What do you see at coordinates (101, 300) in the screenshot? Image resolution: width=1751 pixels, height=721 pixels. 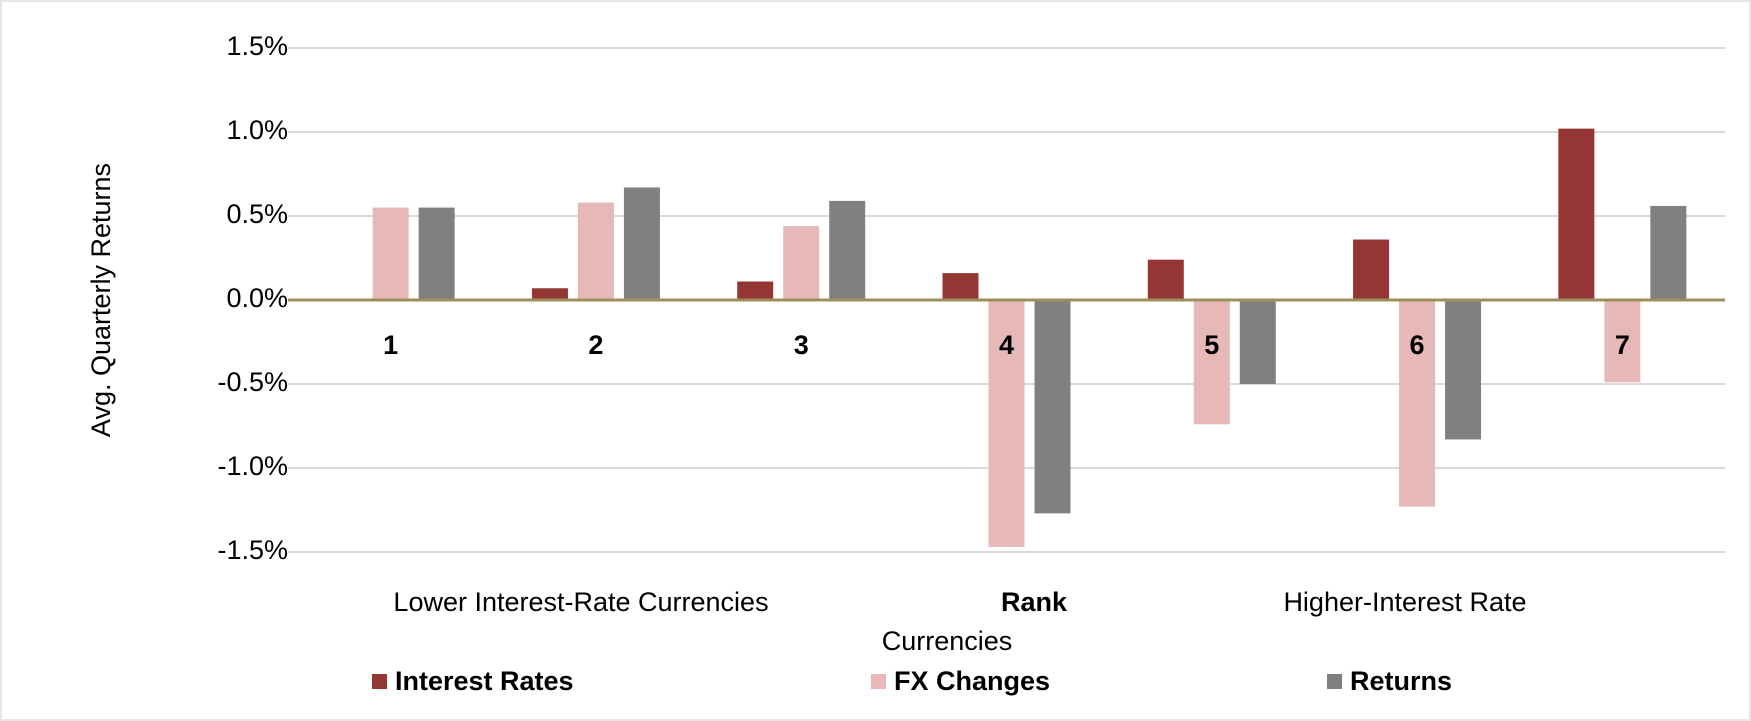 I see `y-axis-label: Avg. Quarterly Returns` at bounding box center [101, 300].